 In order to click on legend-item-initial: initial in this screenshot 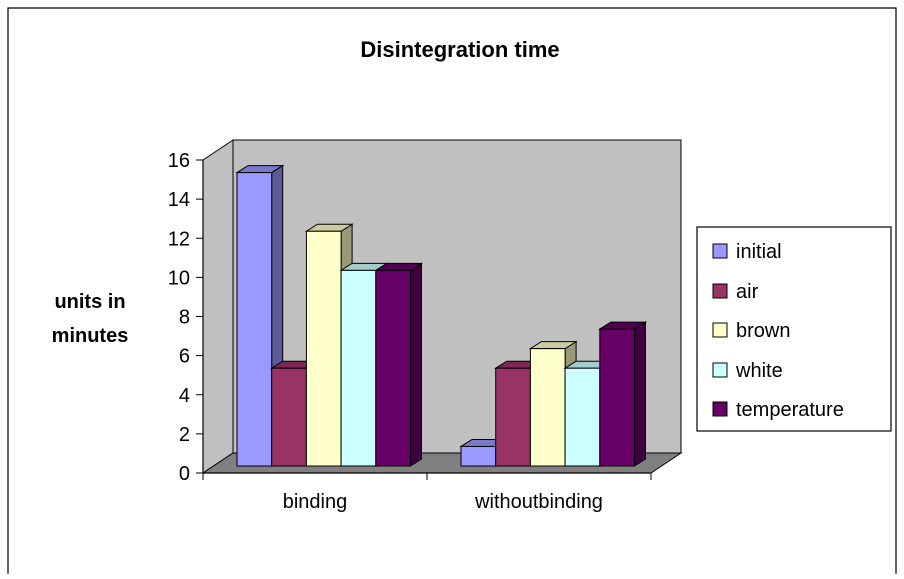, I will do `click(747, 252)`.